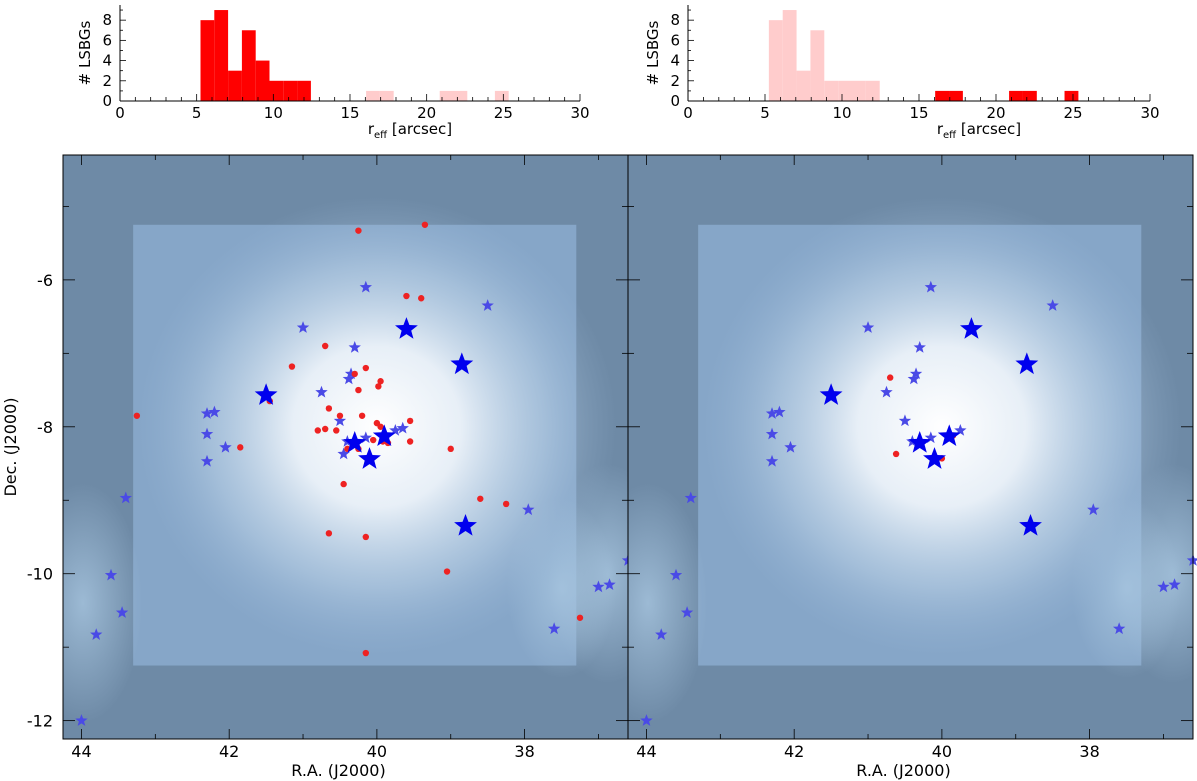  What do you see at coordinates (419, 129) in the screenshot?
I see `x-axis-label-unit: [arcsec]` at bounding box center [419, 129].